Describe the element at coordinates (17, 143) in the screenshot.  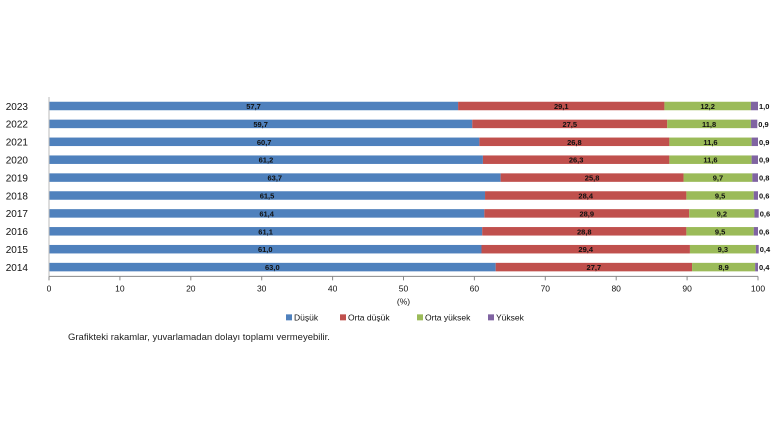
I see `category-label: 2021` at that location.